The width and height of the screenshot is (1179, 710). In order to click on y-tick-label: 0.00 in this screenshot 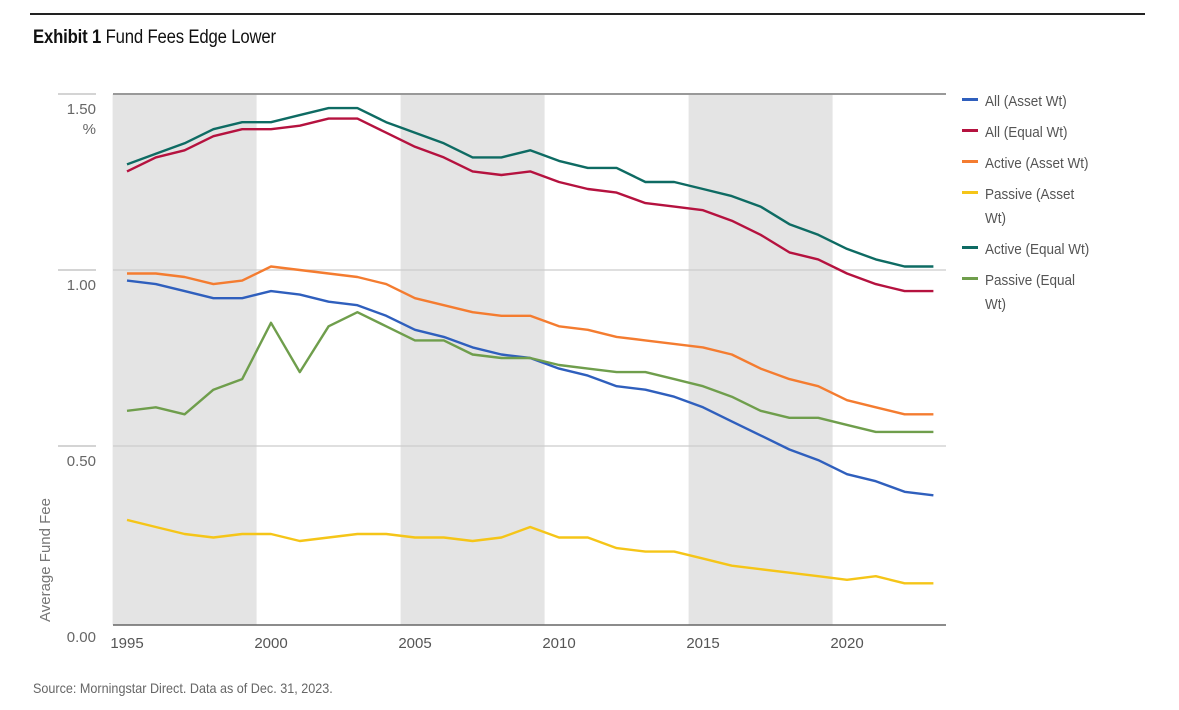, I will do `click(81, 637)`.